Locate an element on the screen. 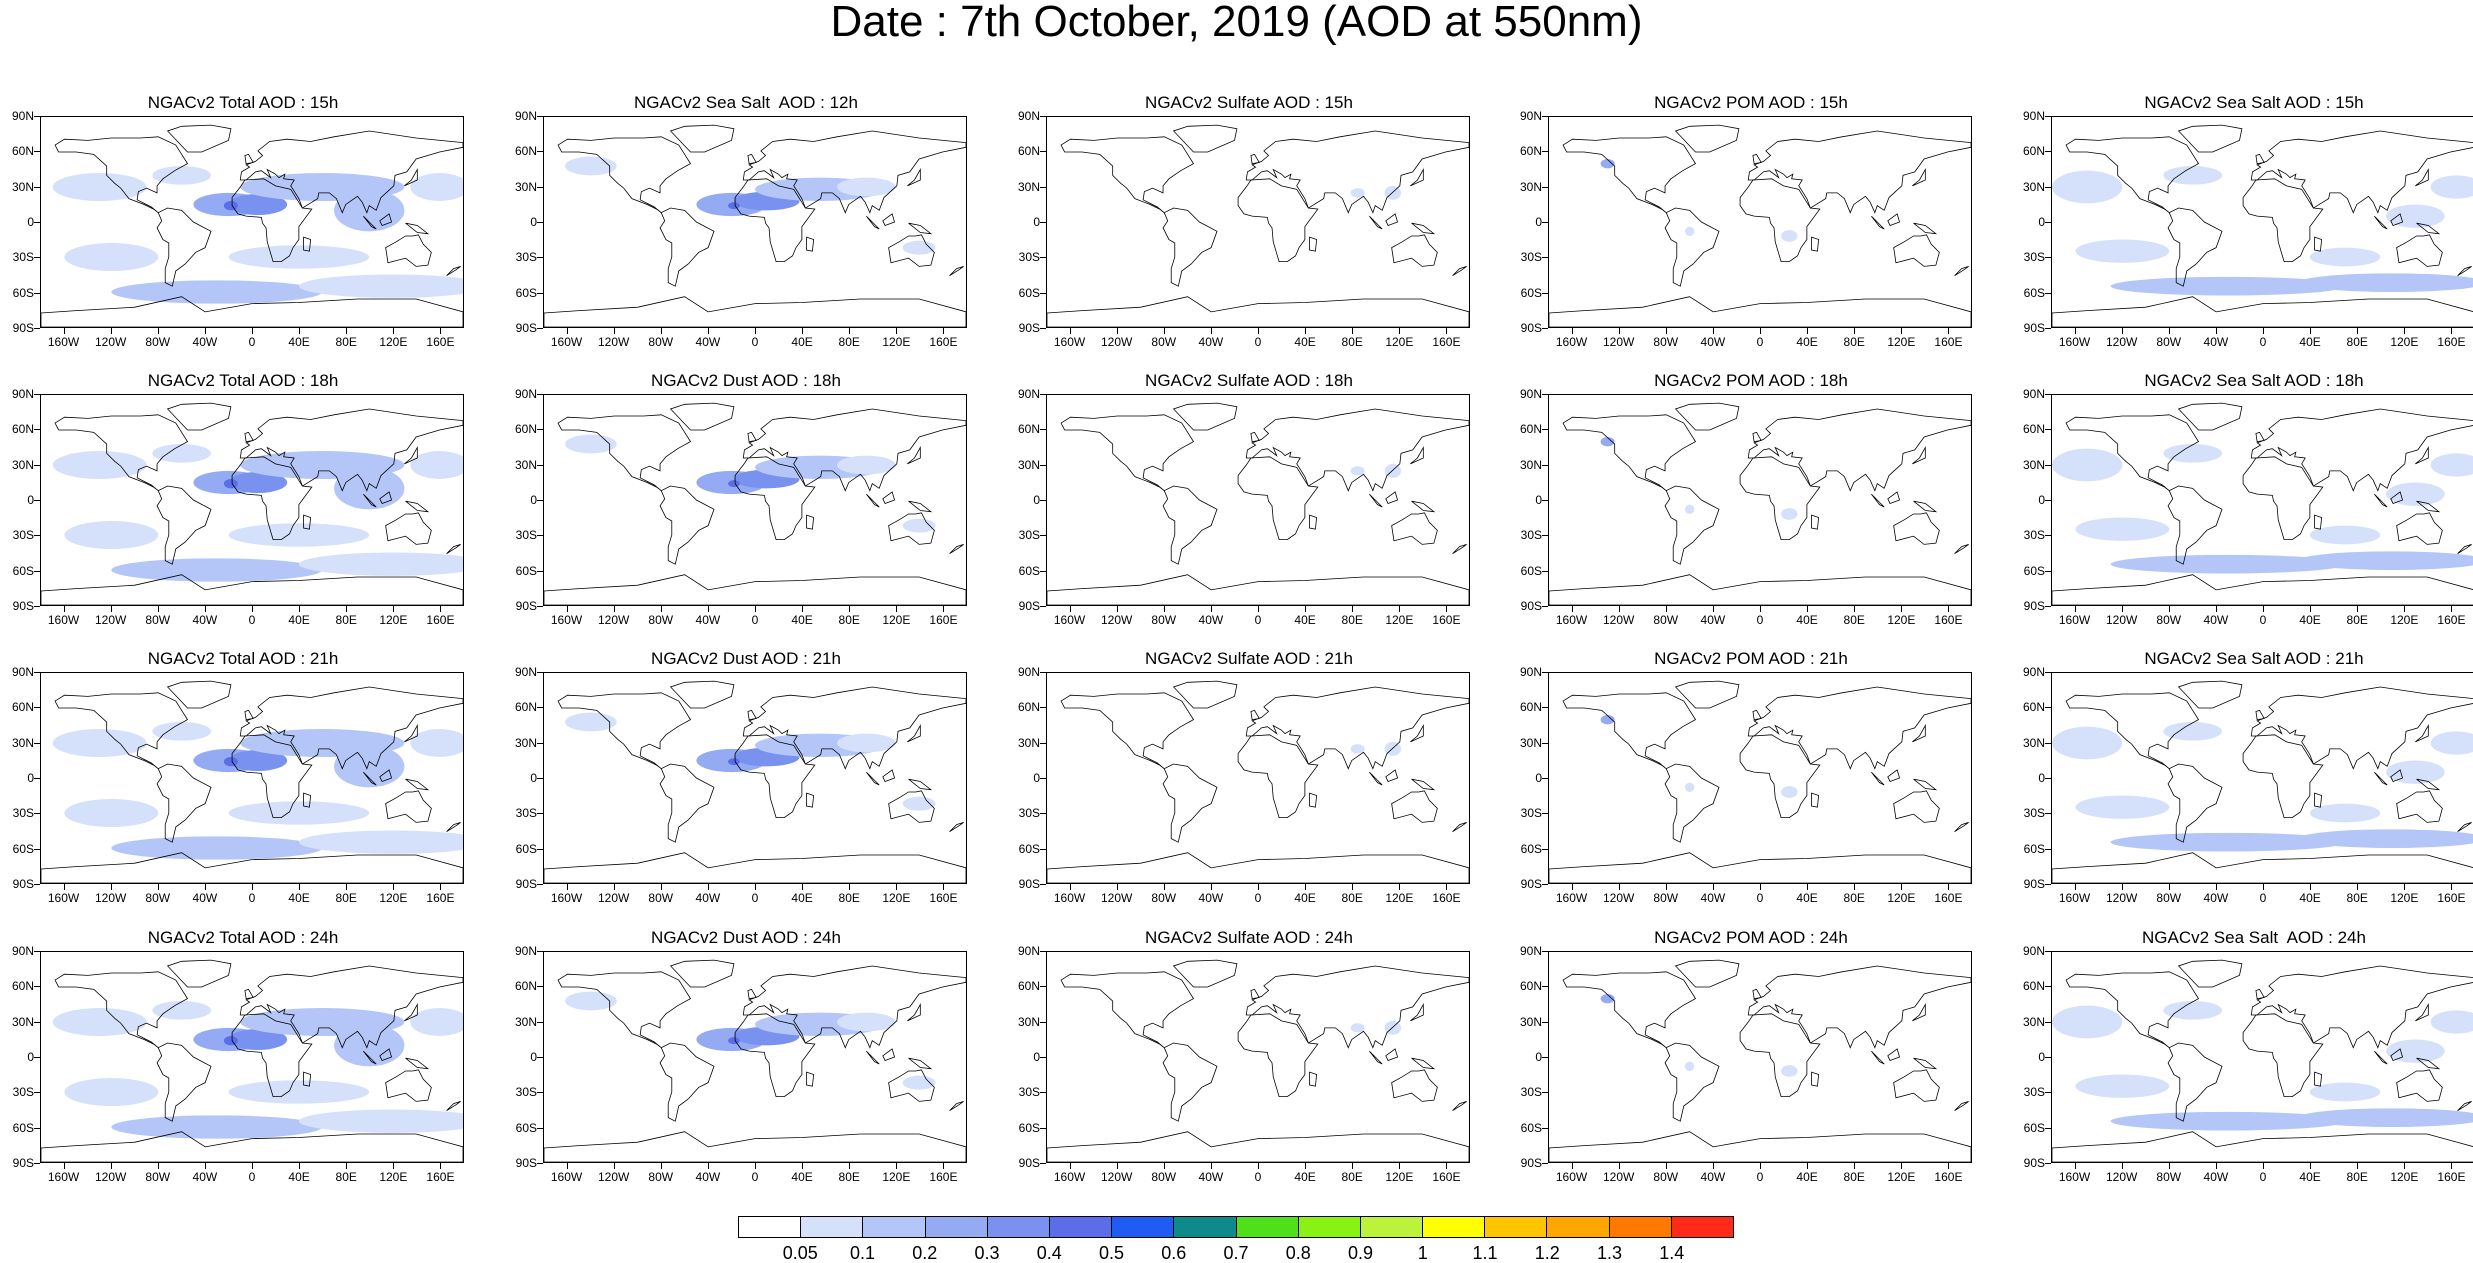 The image size is (2473, 1263). longitude-label: 80E is located at coordinates (1854, 342).